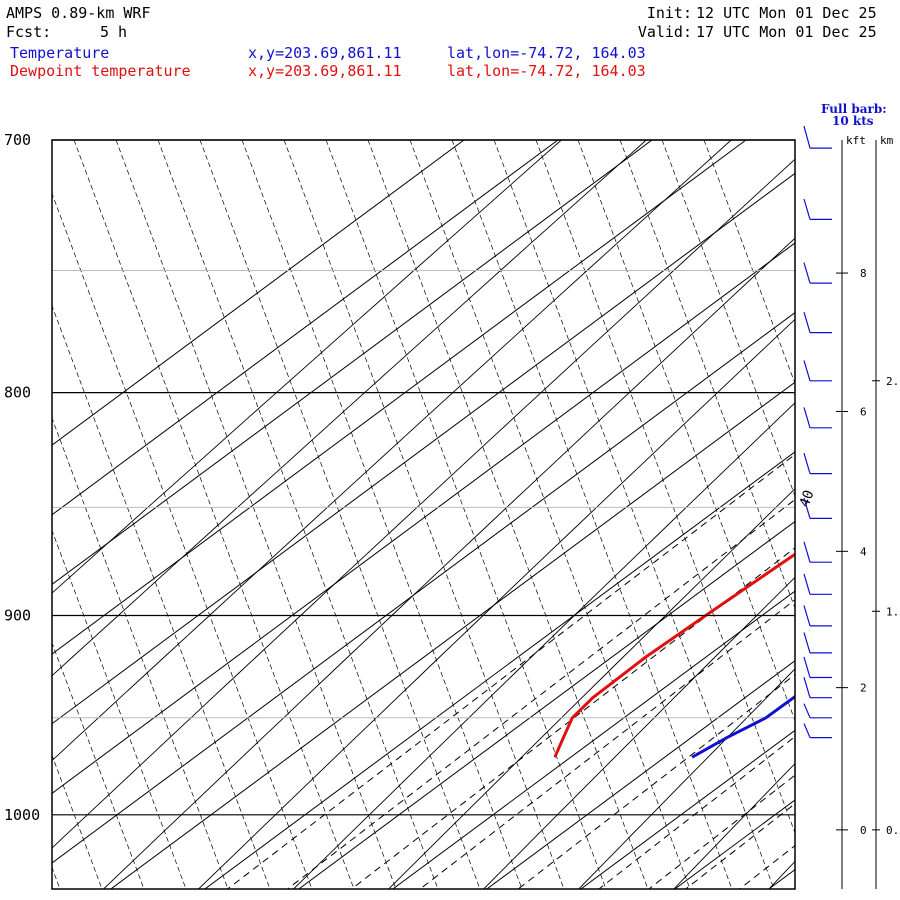 This screenshot has width=900, height=900. What do you see at coordinates (892, 830) in the screenshot?
I see `km-tick-label: 0.` at bounding box center [892, 830].